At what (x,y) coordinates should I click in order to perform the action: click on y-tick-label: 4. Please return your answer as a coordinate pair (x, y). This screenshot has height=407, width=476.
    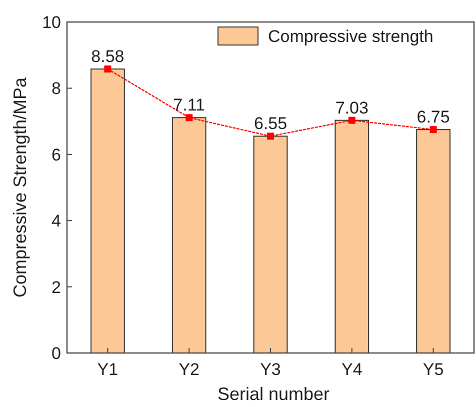
    Looking at the image, I should click on (56, 221).